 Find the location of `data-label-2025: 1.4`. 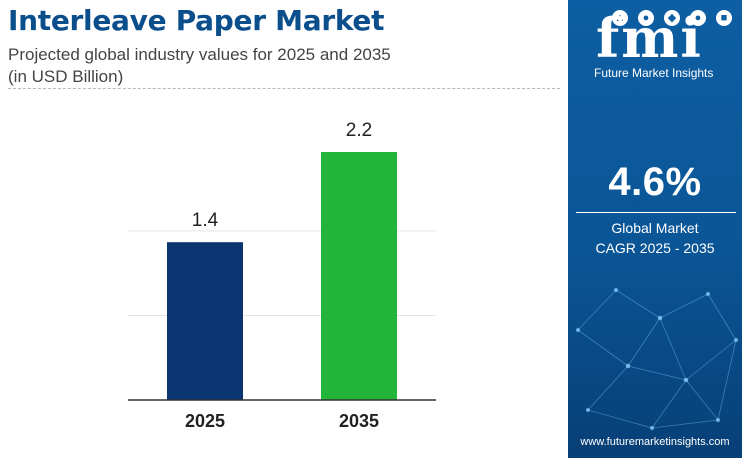

data-label-2025: 1.4 is located at coordinates (205, 220).